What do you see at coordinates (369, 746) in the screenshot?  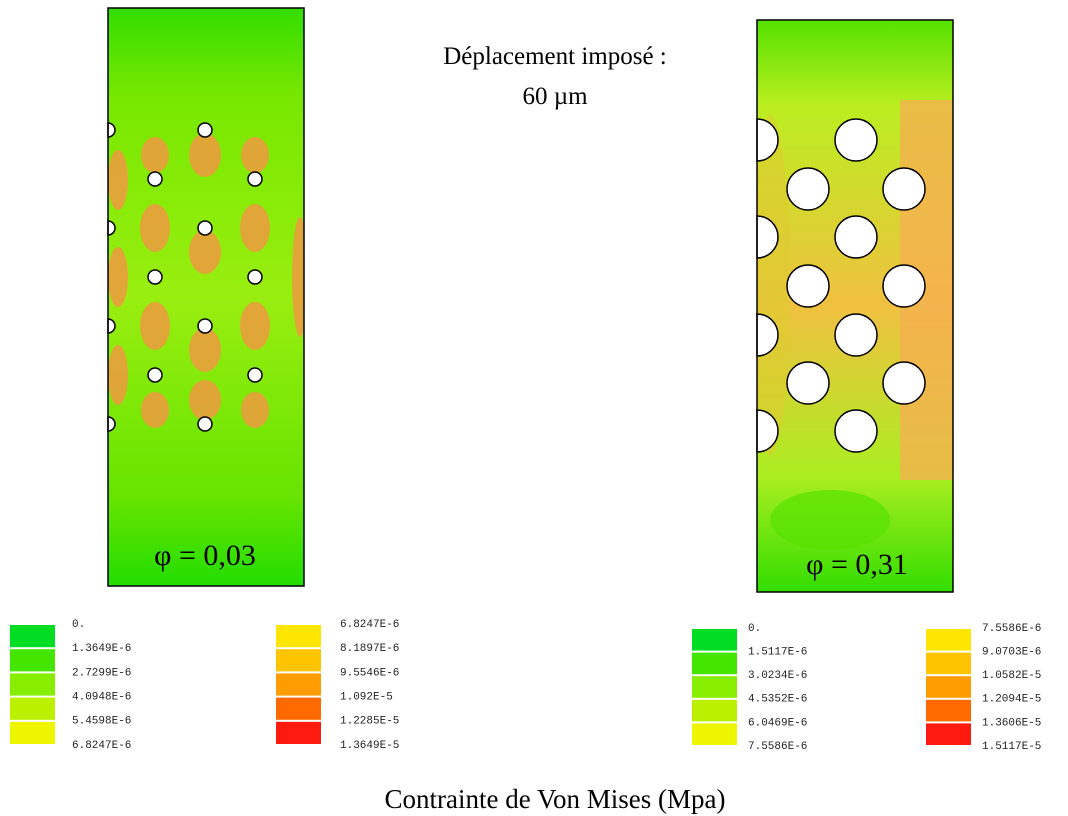 I see `legend-label: 1.3649E-5` at bounding box center [369, 746].